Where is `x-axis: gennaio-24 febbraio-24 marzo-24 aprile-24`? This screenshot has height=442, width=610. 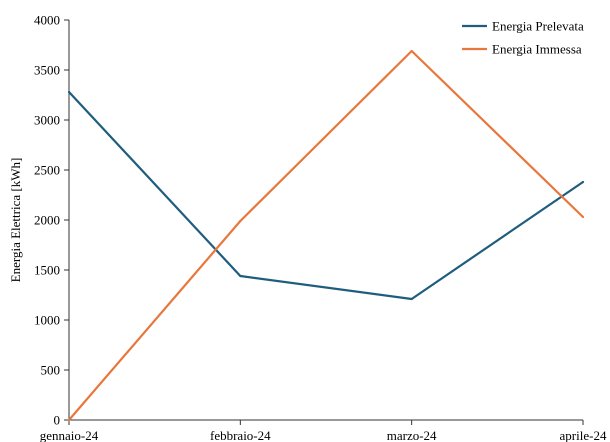 x-axis: gennaio-24 febbraio-24 marzo-24 aprile-24 is located at coordinates (323, 430).